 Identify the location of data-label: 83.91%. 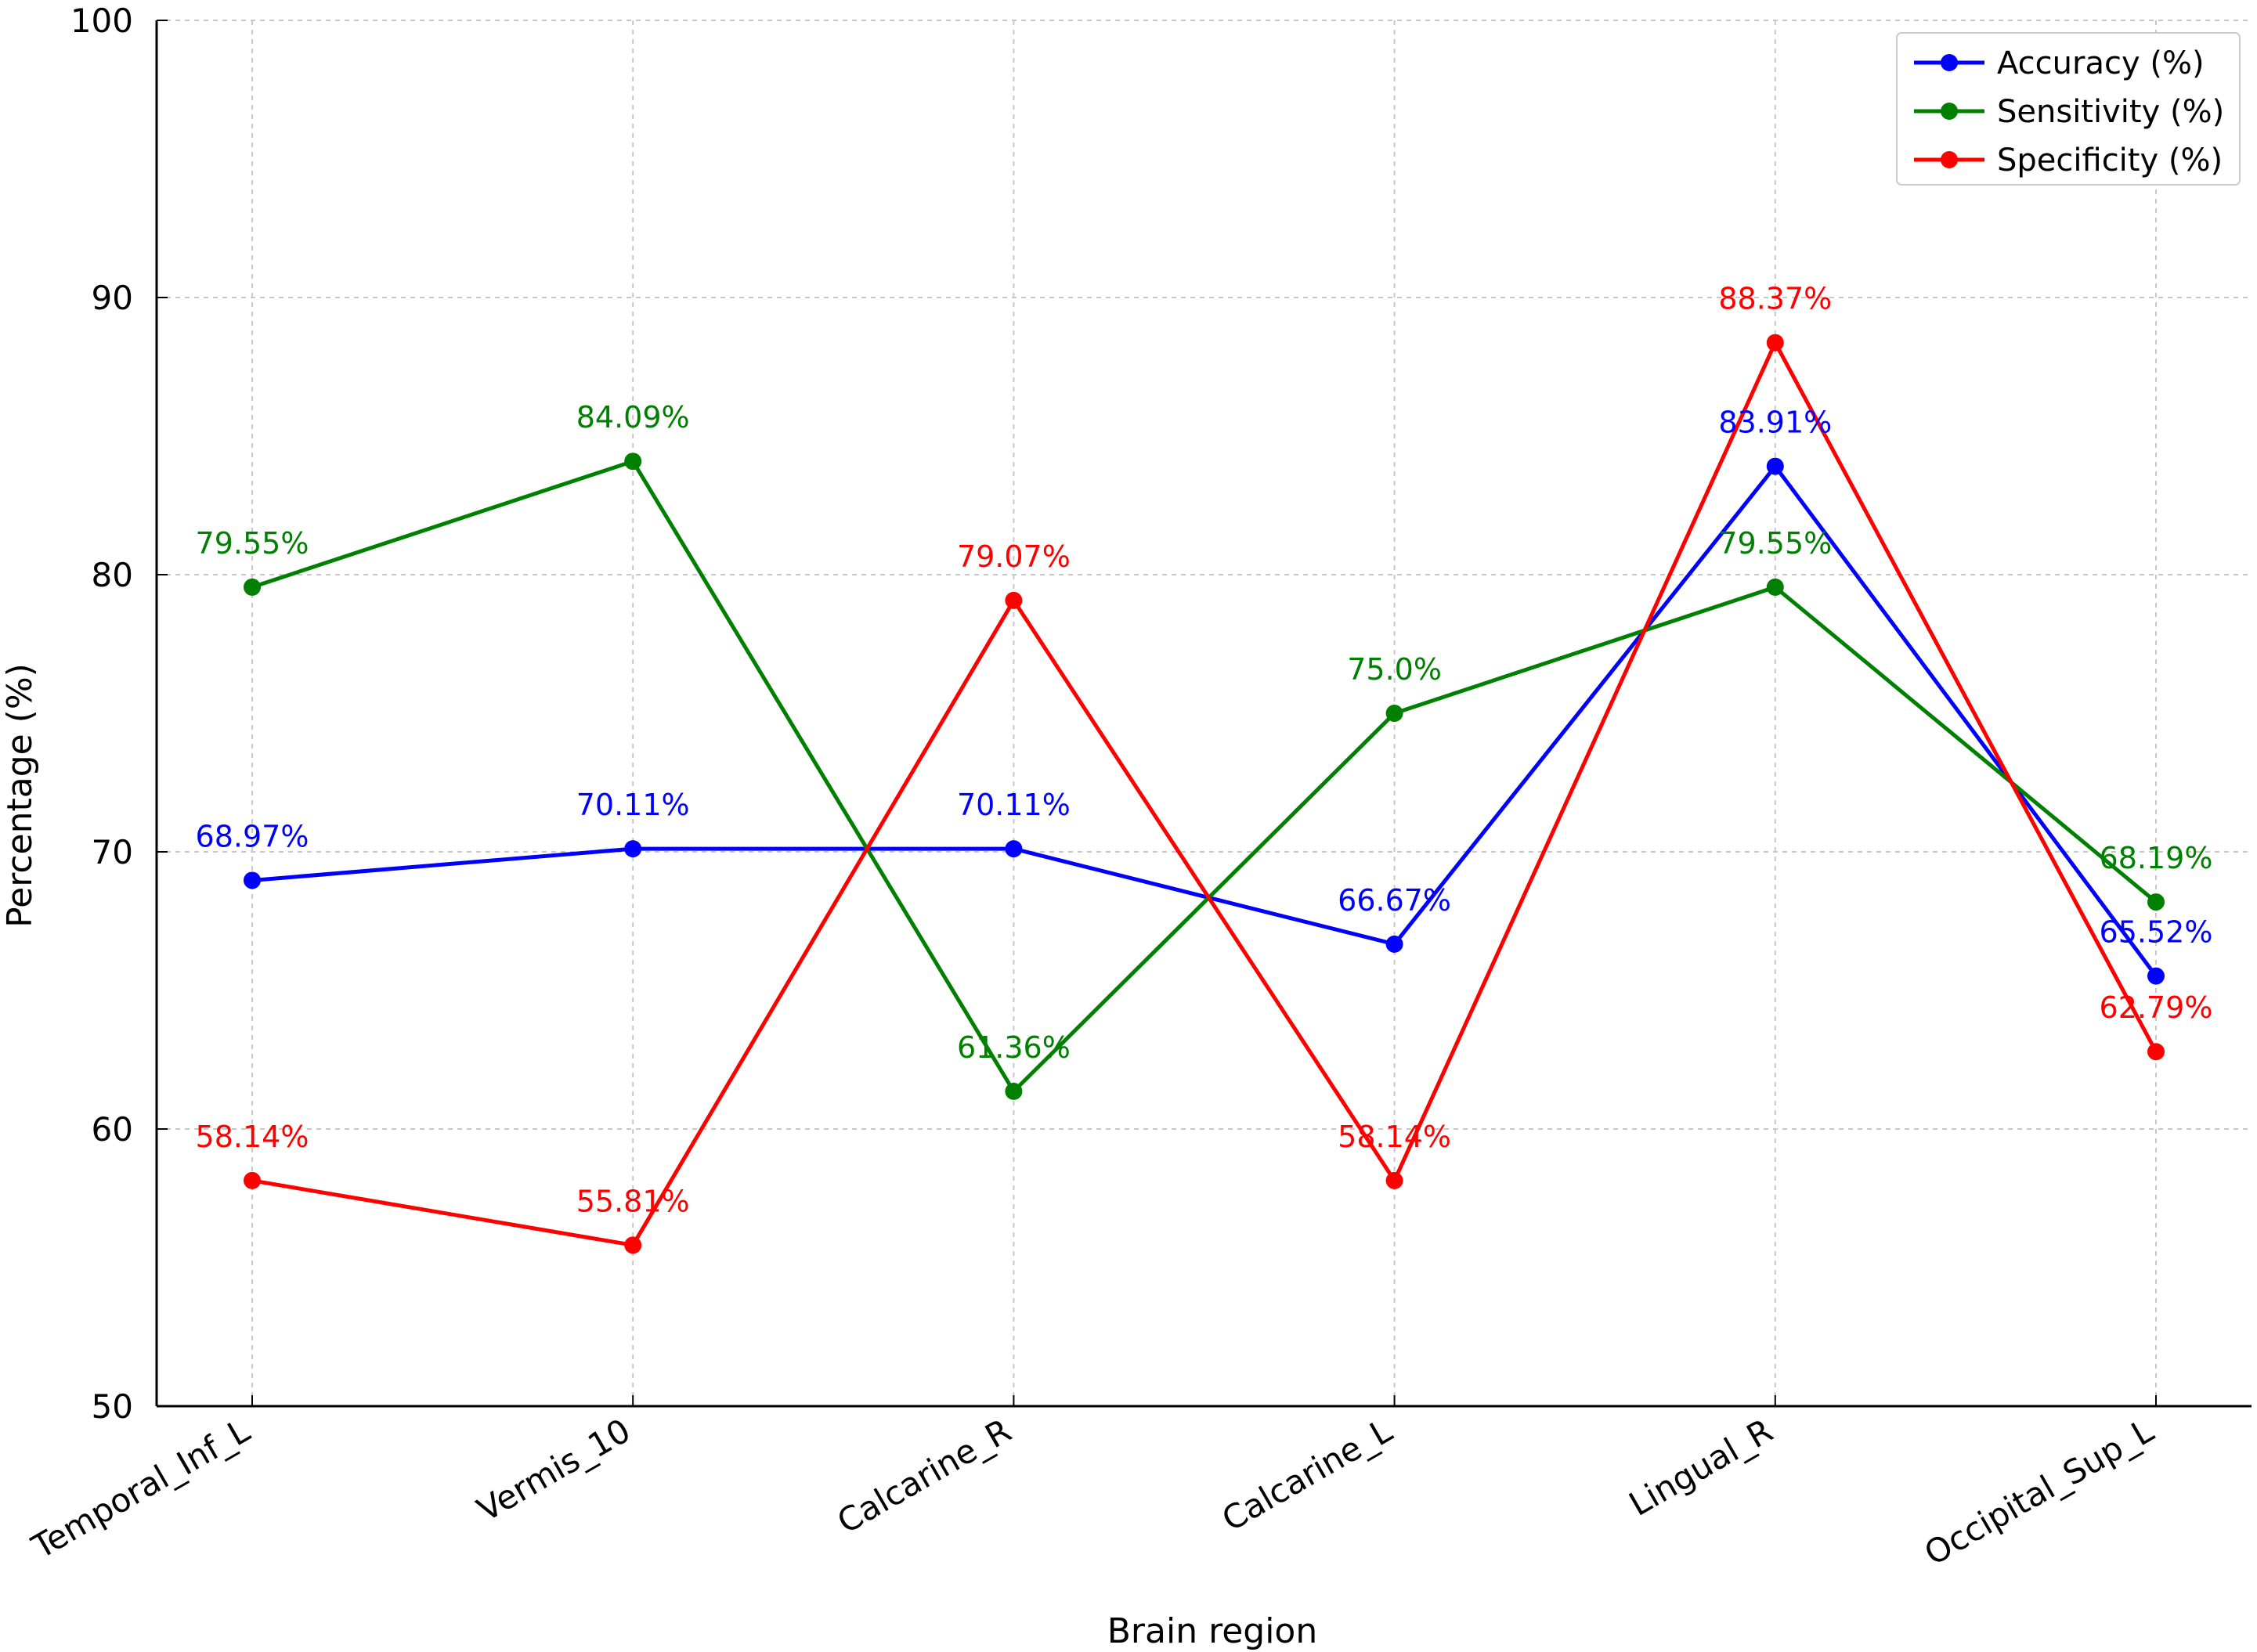
(1775, 423).